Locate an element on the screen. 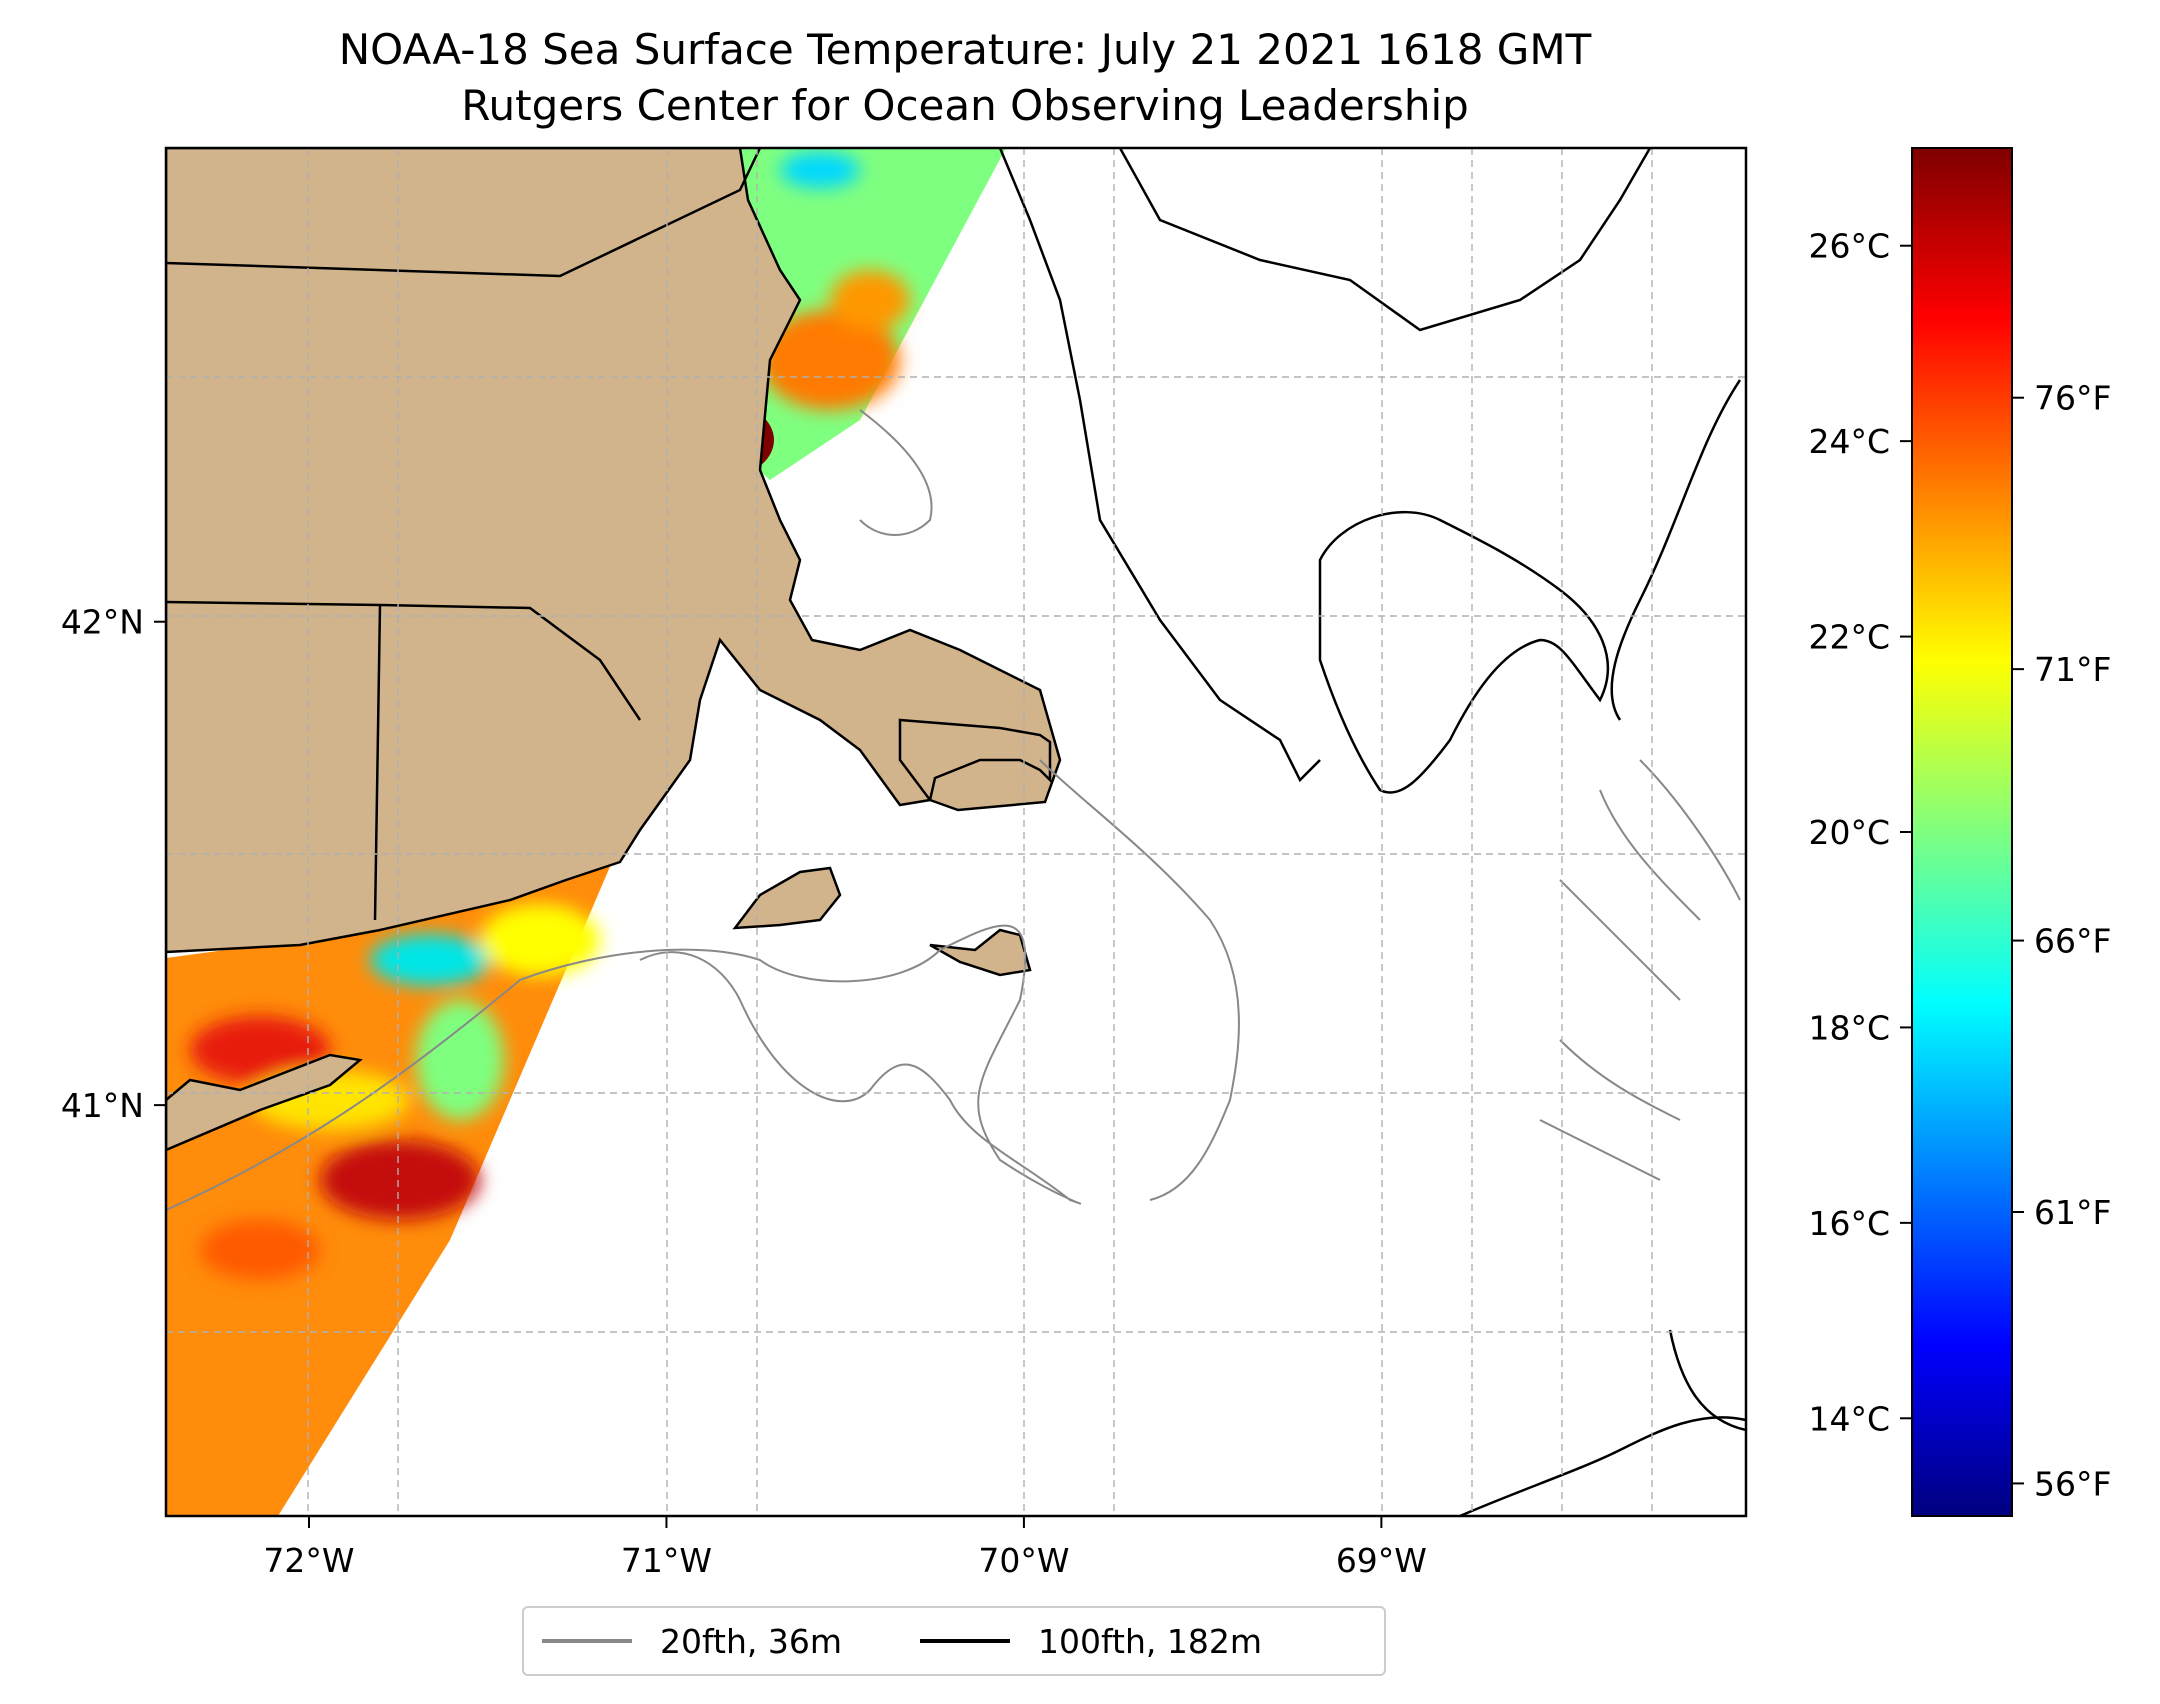 The height and width of the screenshot is (1704, 2160). celsius-tick-label: 22°C is located at coordinates (1849, 637).